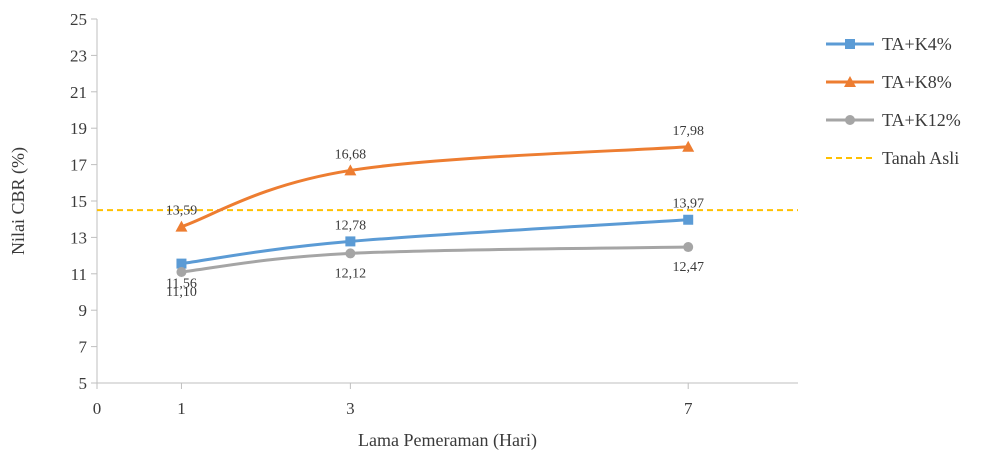 The height and width of the screenshot is (455, 995). Describe the element at coordinates (447, 440) in the screenshot. I see `x-axis-title: Lama Pemeraman (Hari)` at that location.